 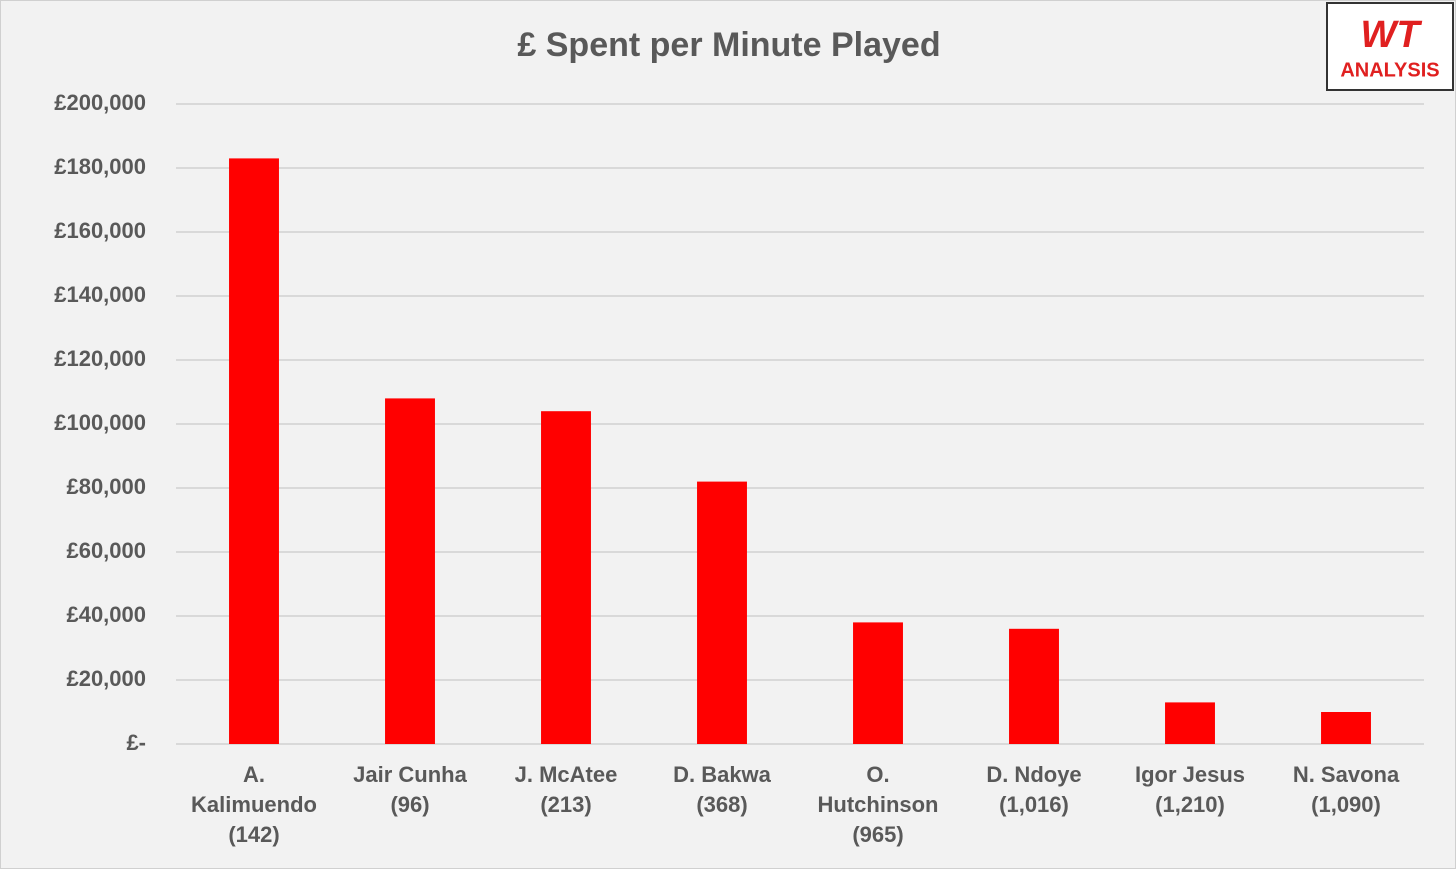 I want to click on y-tick-label: £80,000, so click(x=106, y=486).